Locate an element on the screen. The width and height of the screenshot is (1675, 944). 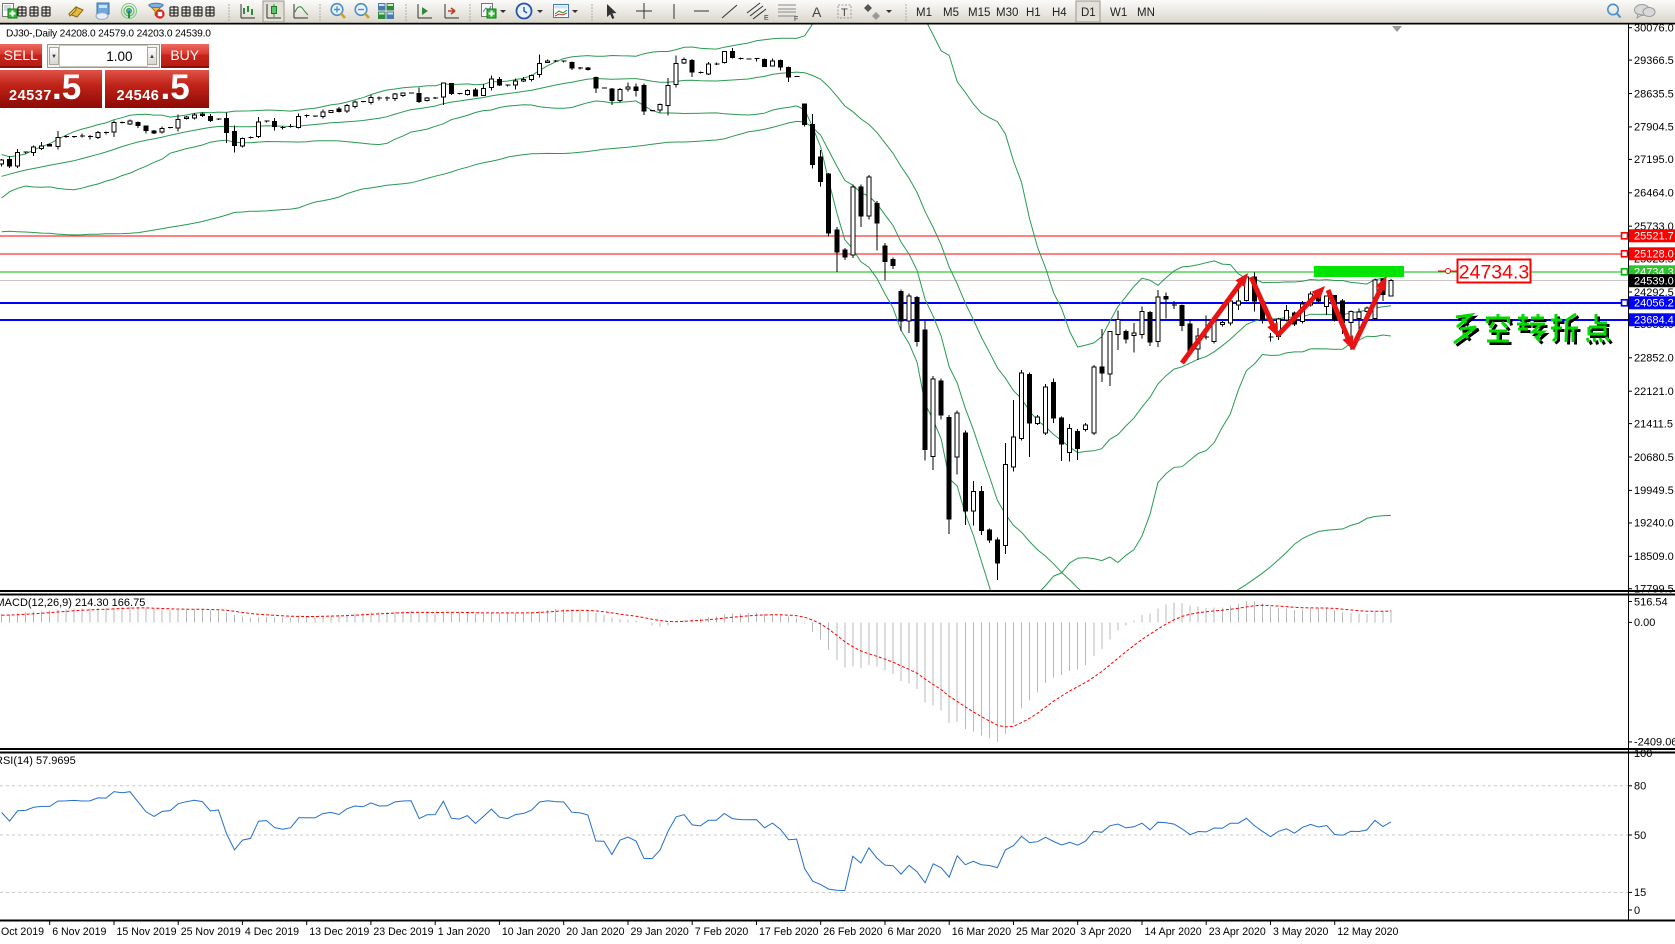
svg-text: M15 is located at coordinates (979, 13).